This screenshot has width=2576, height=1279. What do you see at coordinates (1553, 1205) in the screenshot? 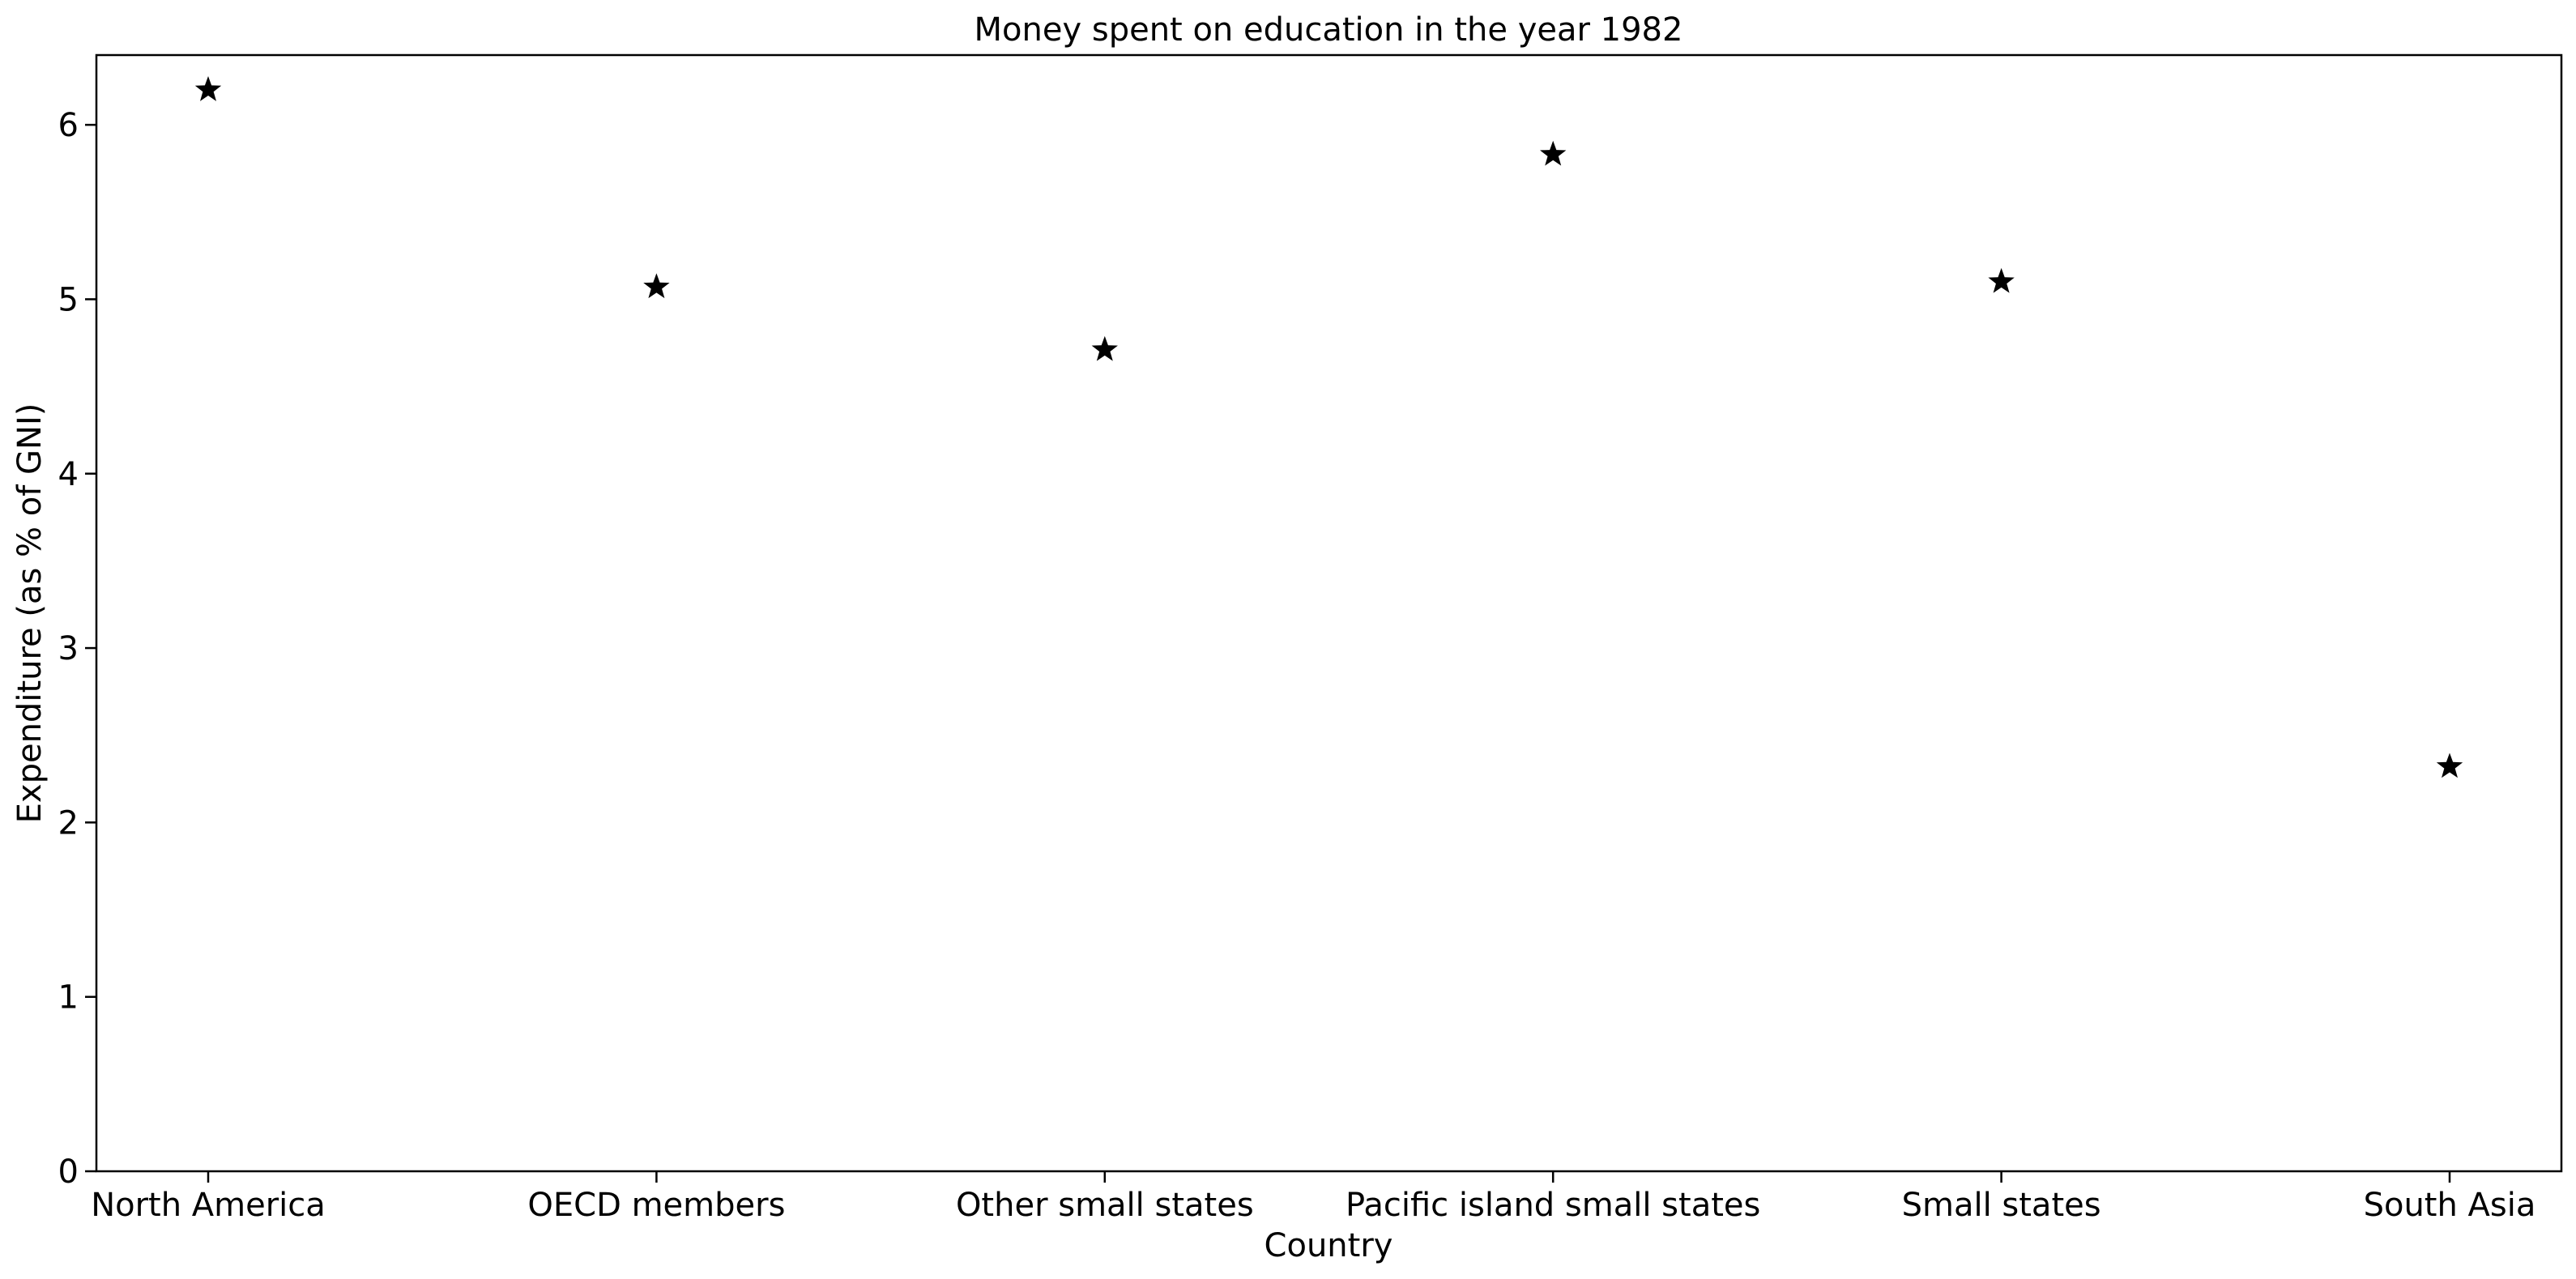
I see `x-tick-label: Pacific island small states` at bounding box center [1553, 1205].